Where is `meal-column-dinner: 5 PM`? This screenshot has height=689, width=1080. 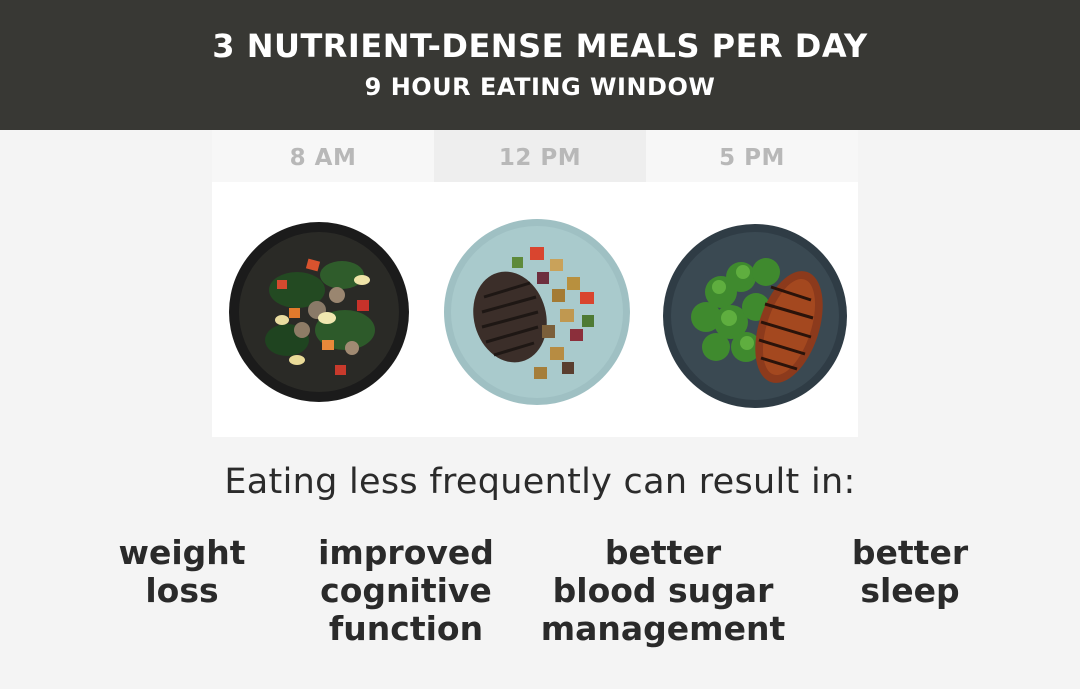
meal-column-dinner: 5 PM is located at coordinates (752, 283).